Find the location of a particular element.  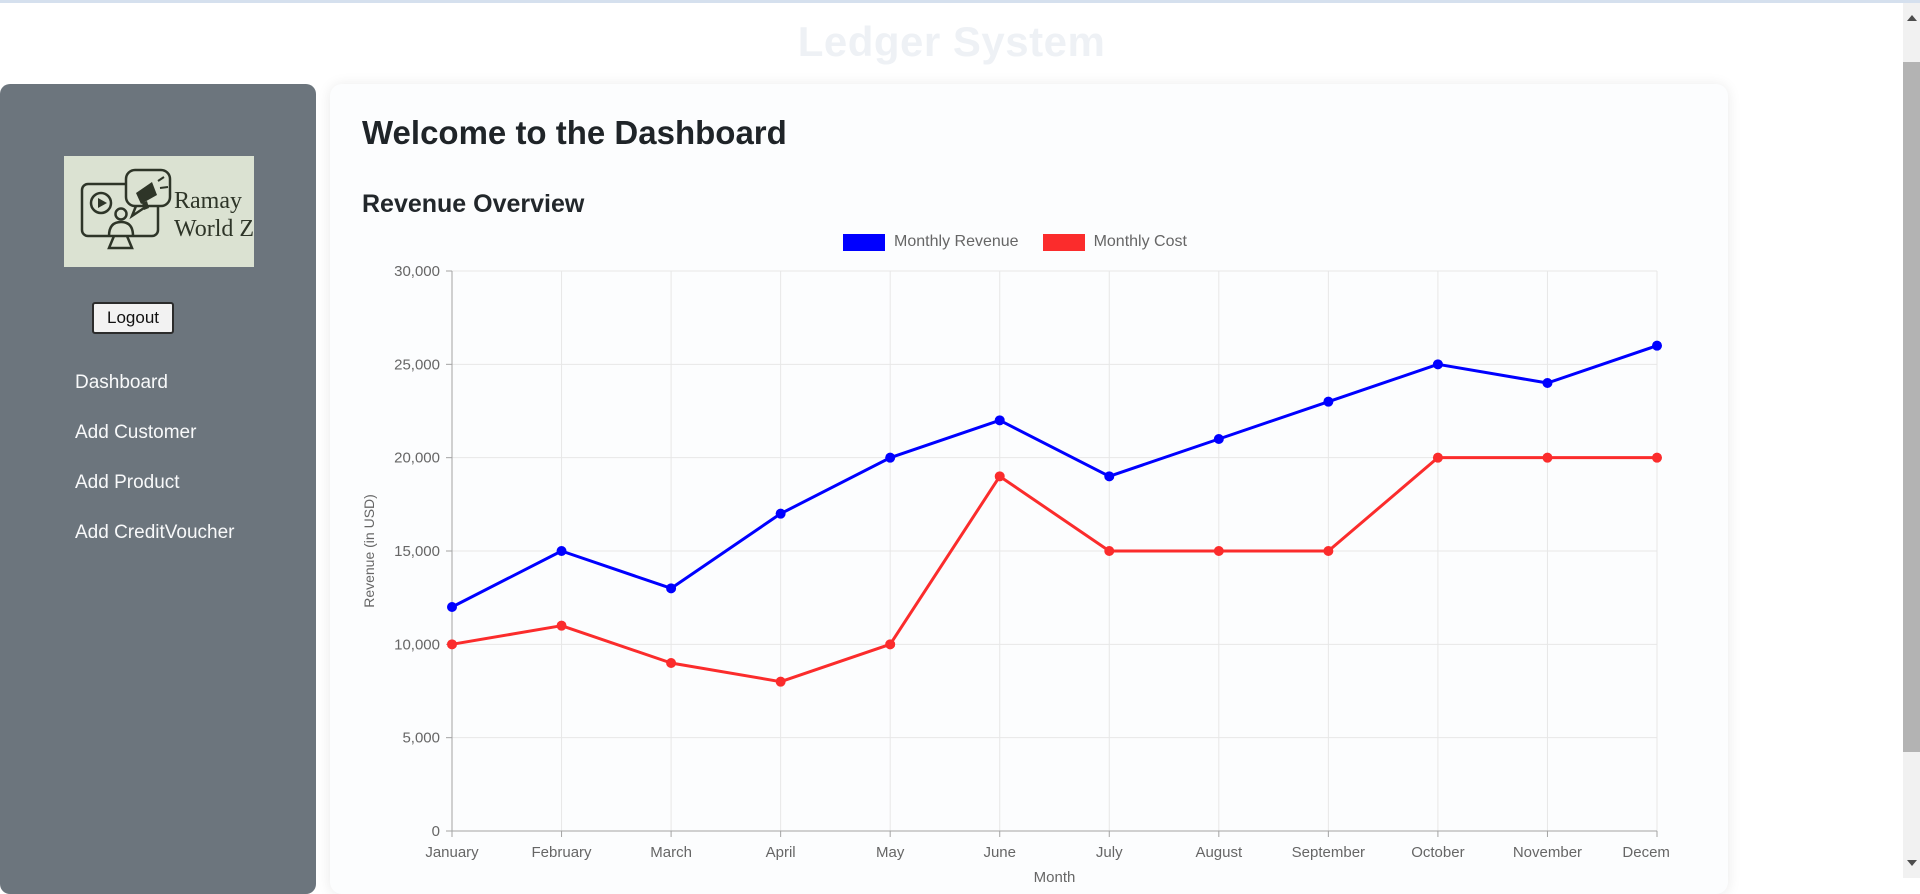

scrollbar is located at coordinates (1911, 439).